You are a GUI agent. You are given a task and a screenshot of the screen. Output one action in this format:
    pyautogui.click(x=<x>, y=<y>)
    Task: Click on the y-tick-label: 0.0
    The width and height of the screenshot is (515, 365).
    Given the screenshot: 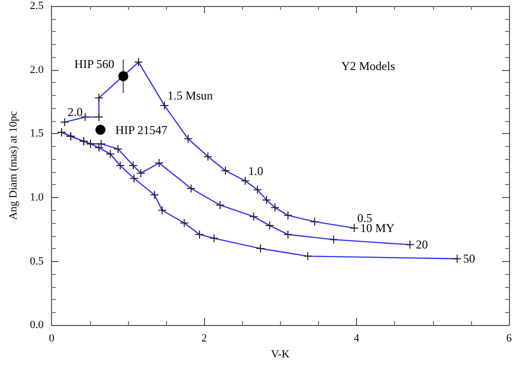 What is the action you would take?
    pyautogui.click(x=37, y=325)
    